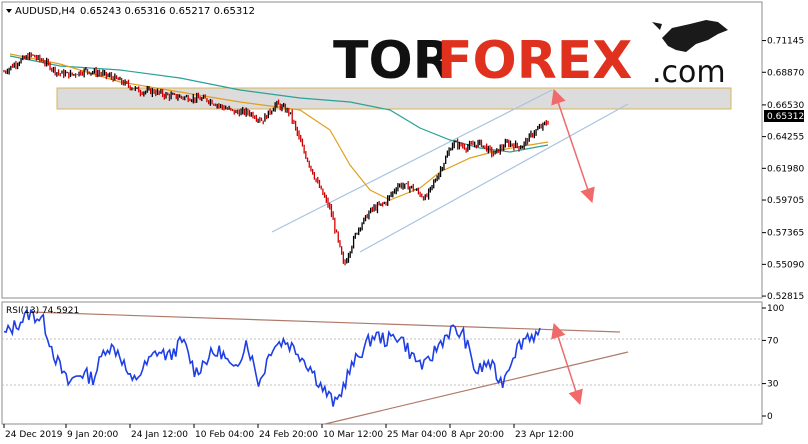 The width and height of the screenshot is (808, 444). Describe the element at coordinates (159, 435) in the screenshot. I see `time-tick-label: 24 Jan 12:00` at that location.